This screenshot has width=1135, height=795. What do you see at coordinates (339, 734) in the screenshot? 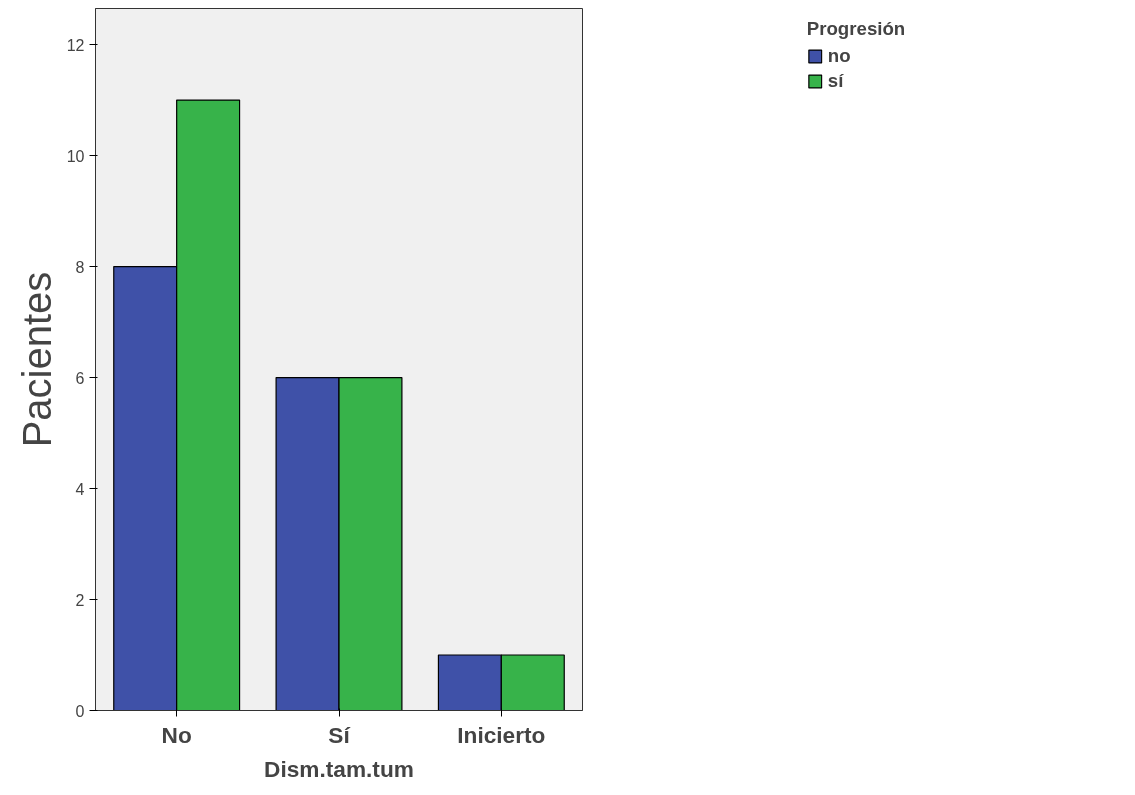
I see `x-tick-label: Sí` at bounding box center [339, 734].